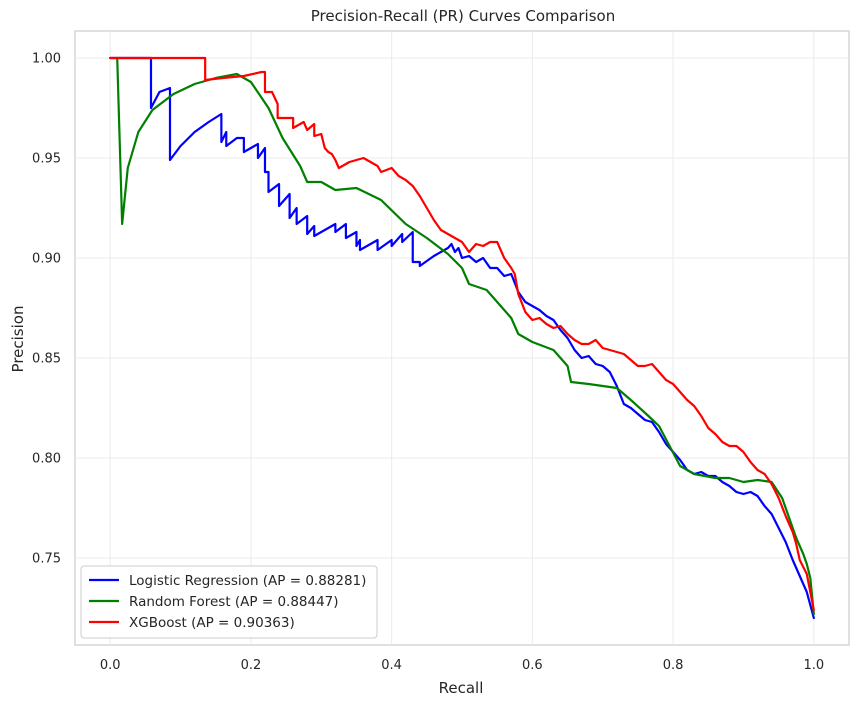  What do you see at coordinates (813, 665) in the screenshot?
I see `x-tick-label: 1.0` at bounding box center [813, 665].